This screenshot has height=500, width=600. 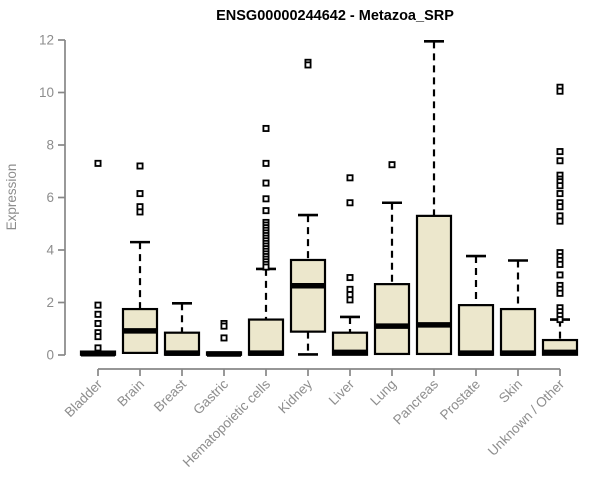 What do you see at coordinates (383, 393) in the screenshot?
I see `x-tick-label-lung: Lung` at bounding box center [383, 393].